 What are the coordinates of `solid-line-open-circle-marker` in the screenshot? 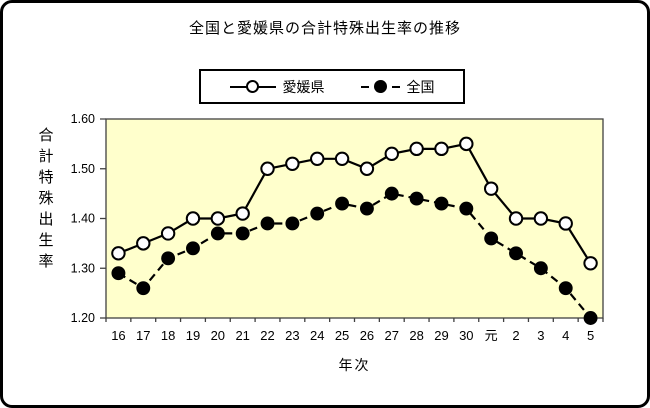 It's located at (252, 86).